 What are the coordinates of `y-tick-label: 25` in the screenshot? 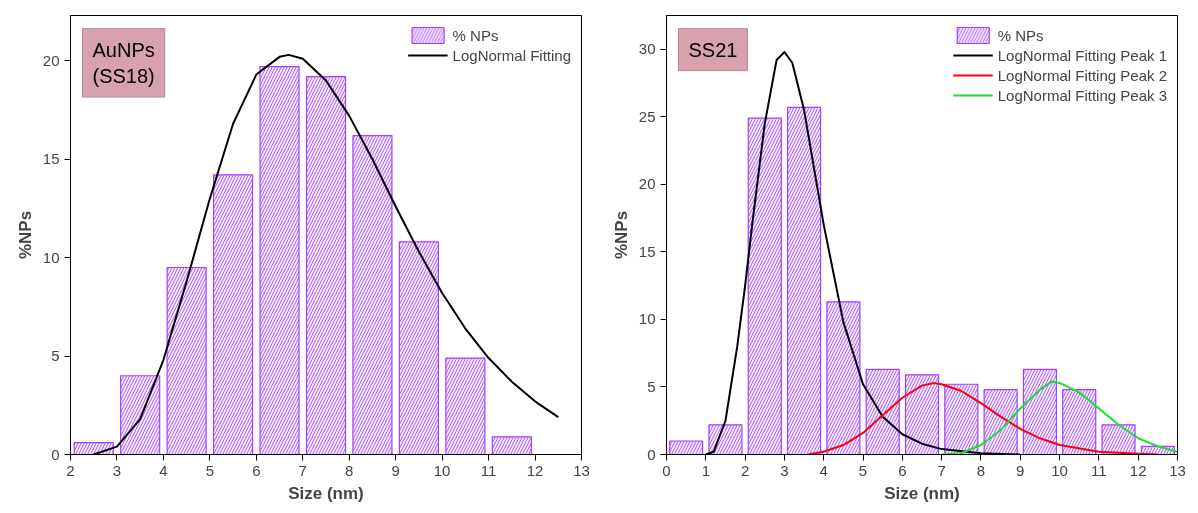 It's located at (647, 116).